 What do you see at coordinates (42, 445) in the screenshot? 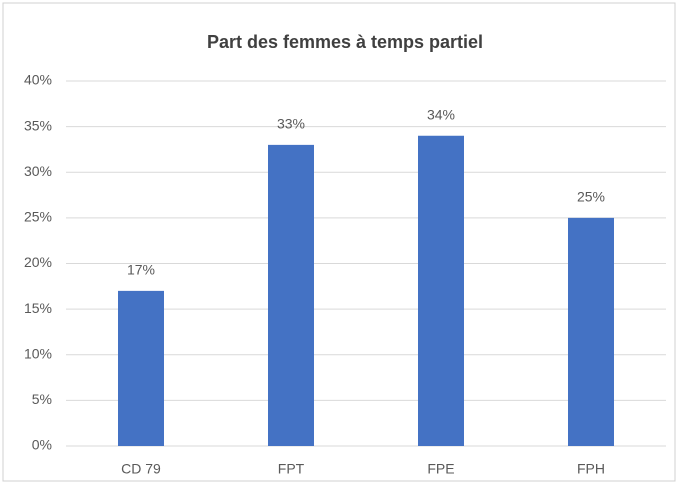
I see `y-tick-label: 0%` at bounding box center [42, 445].